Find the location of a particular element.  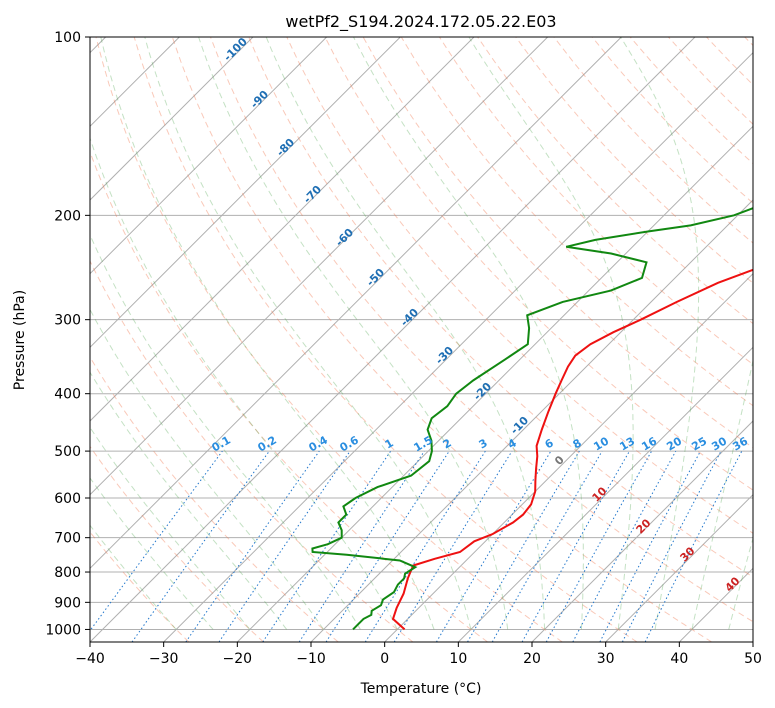

y-tick-label: 100 is located at coordinates (67, 38).